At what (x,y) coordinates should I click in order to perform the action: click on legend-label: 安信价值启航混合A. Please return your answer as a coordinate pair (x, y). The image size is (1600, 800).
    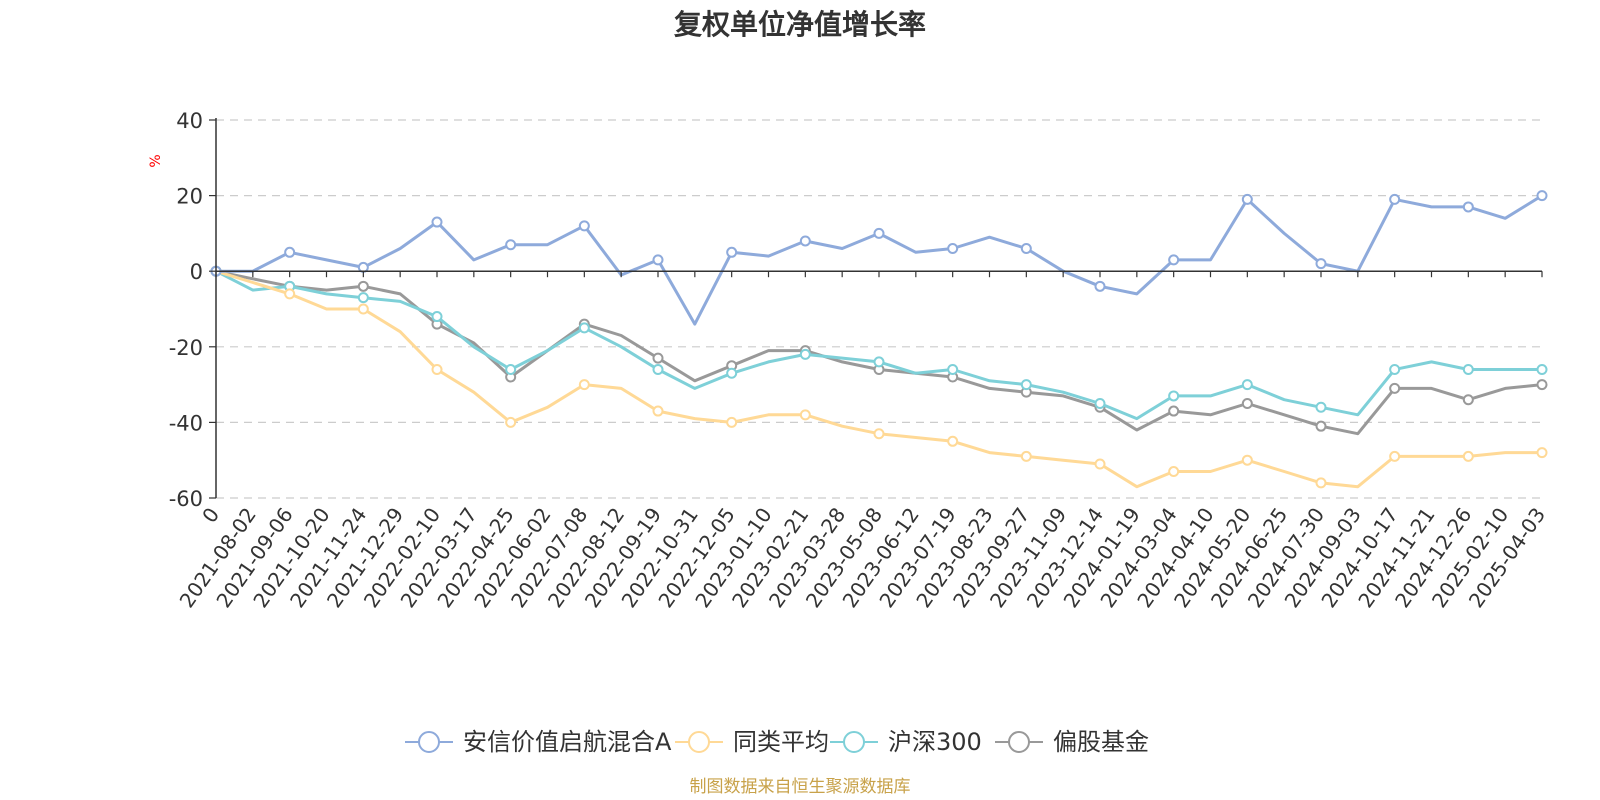
    Looking at the image, I should click on (567, 742).